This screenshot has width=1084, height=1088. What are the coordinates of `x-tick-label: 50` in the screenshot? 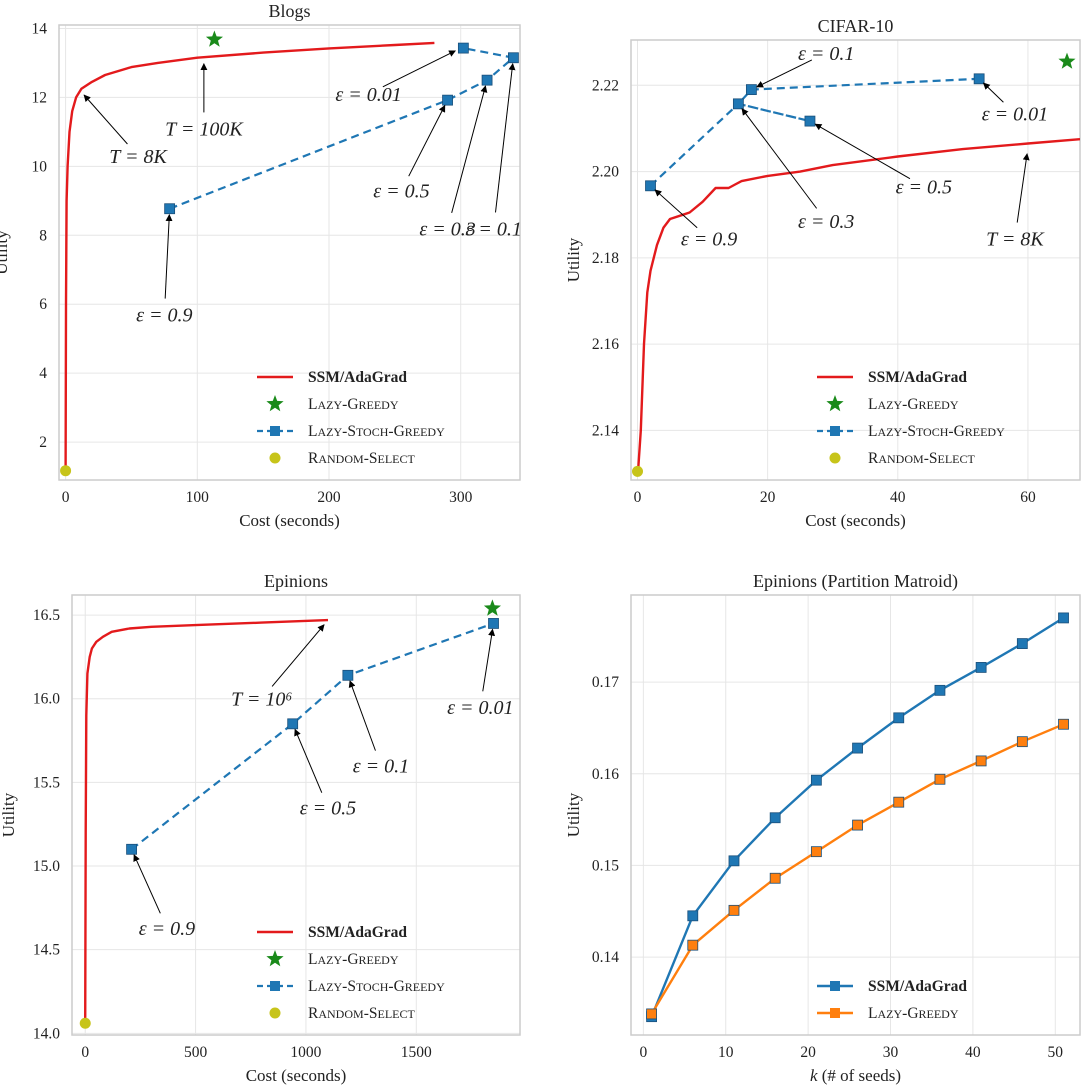 It's located at (1056, 1052).